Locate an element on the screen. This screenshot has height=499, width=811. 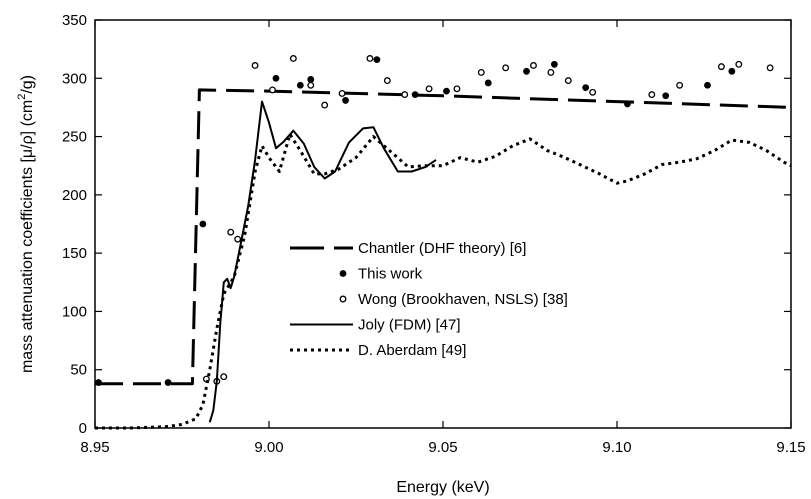
legend-label: Joly (FDM) [47] is located at coordinates (409, 325).